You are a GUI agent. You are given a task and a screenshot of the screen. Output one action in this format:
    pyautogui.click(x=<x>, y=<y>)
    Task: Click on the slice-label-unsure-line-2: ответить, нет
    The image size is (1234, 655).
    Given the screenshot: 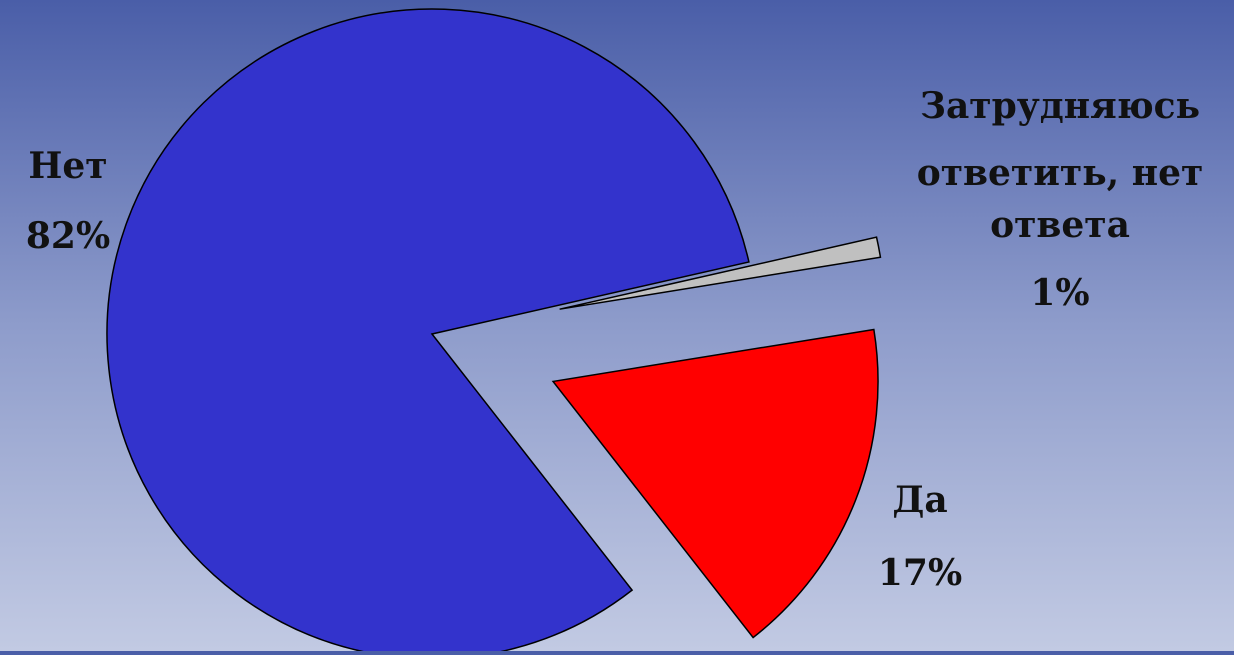 What is the action you would take?
    pyautogui.click(x=1060, y=173)
    